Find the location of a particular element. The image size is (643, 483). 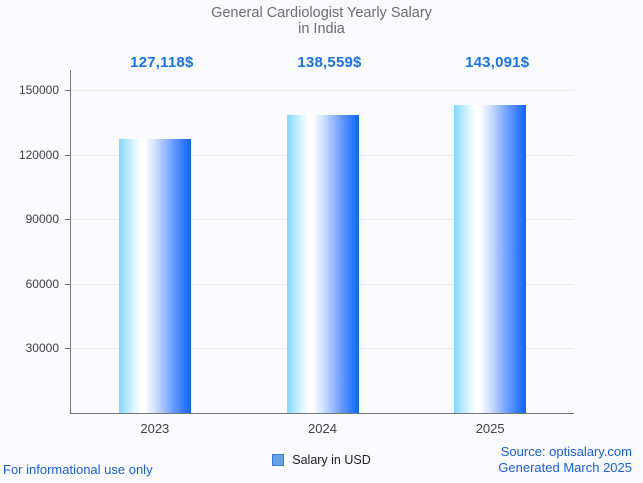

x-tick-label: 2023 is located at coordinates (155, 428).